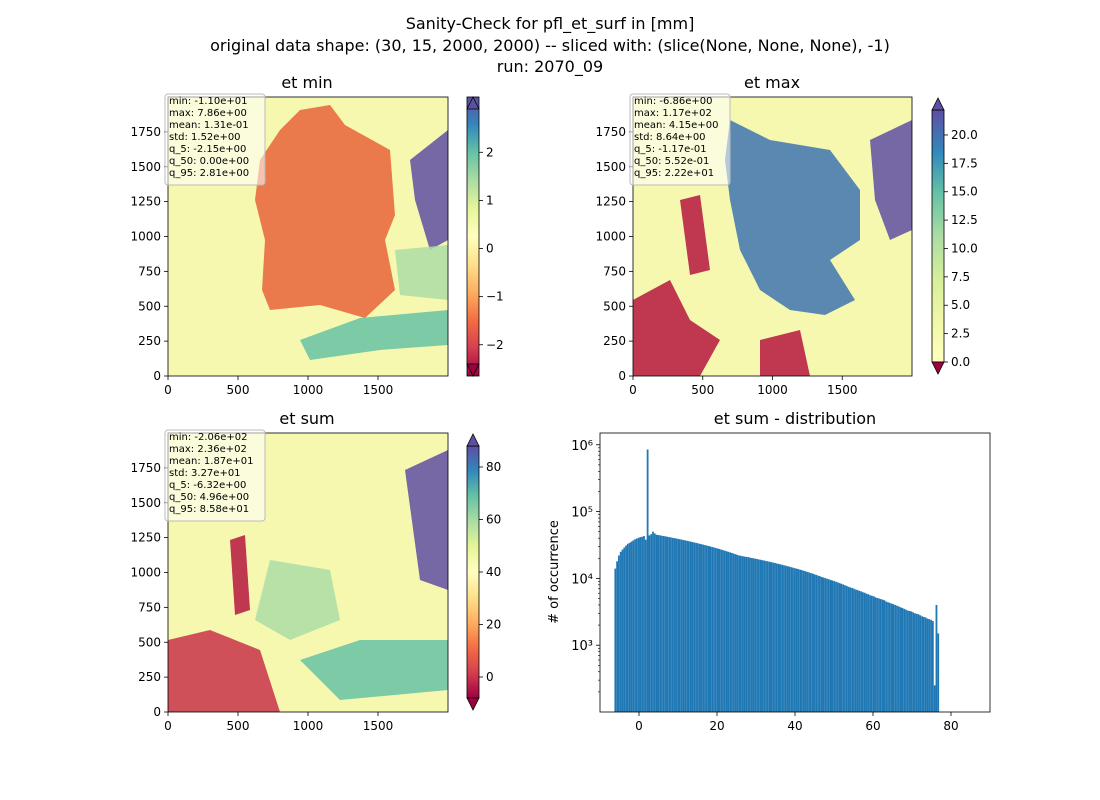 This screenshot has height=800, width=1100. Describe the element at coordinates (473, 440) in the screenshot. I see `colorbar-extend-top` at that location.